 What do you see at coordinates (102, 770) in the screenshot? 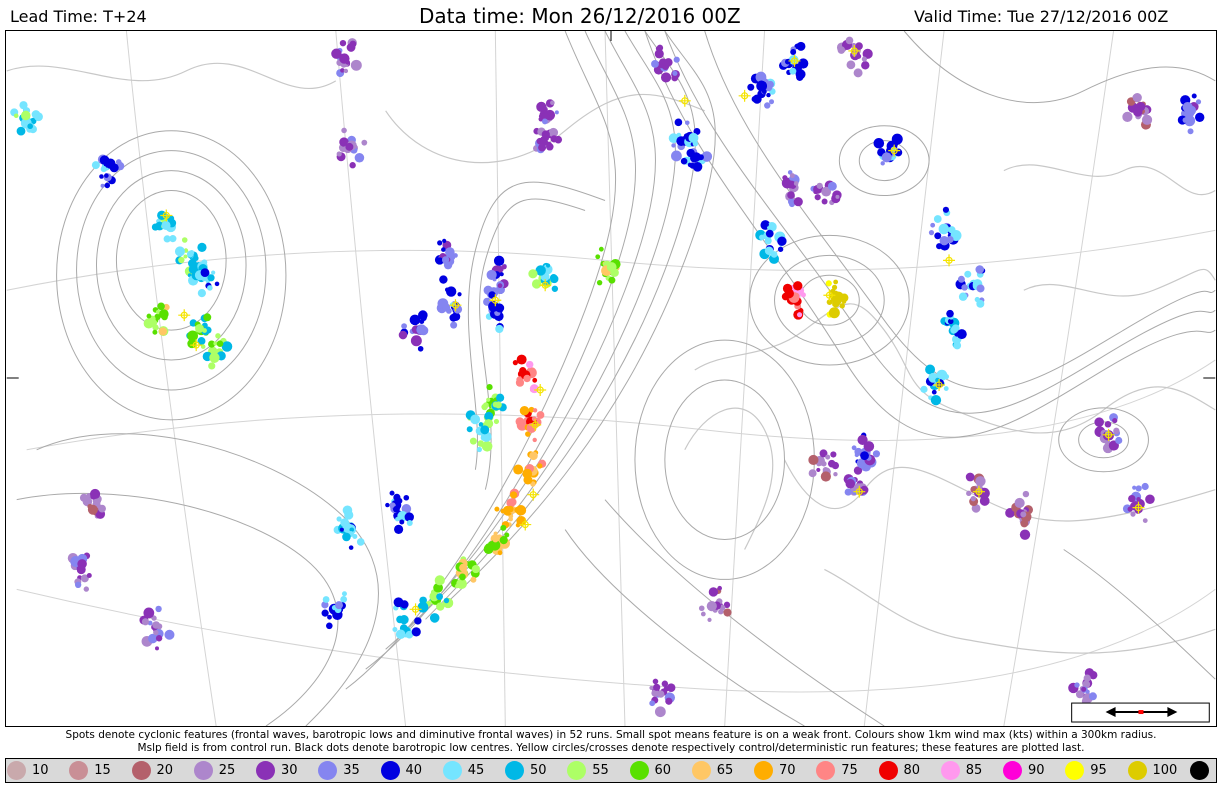
I see `legend-label: 15` at bounding box center [102, 770].